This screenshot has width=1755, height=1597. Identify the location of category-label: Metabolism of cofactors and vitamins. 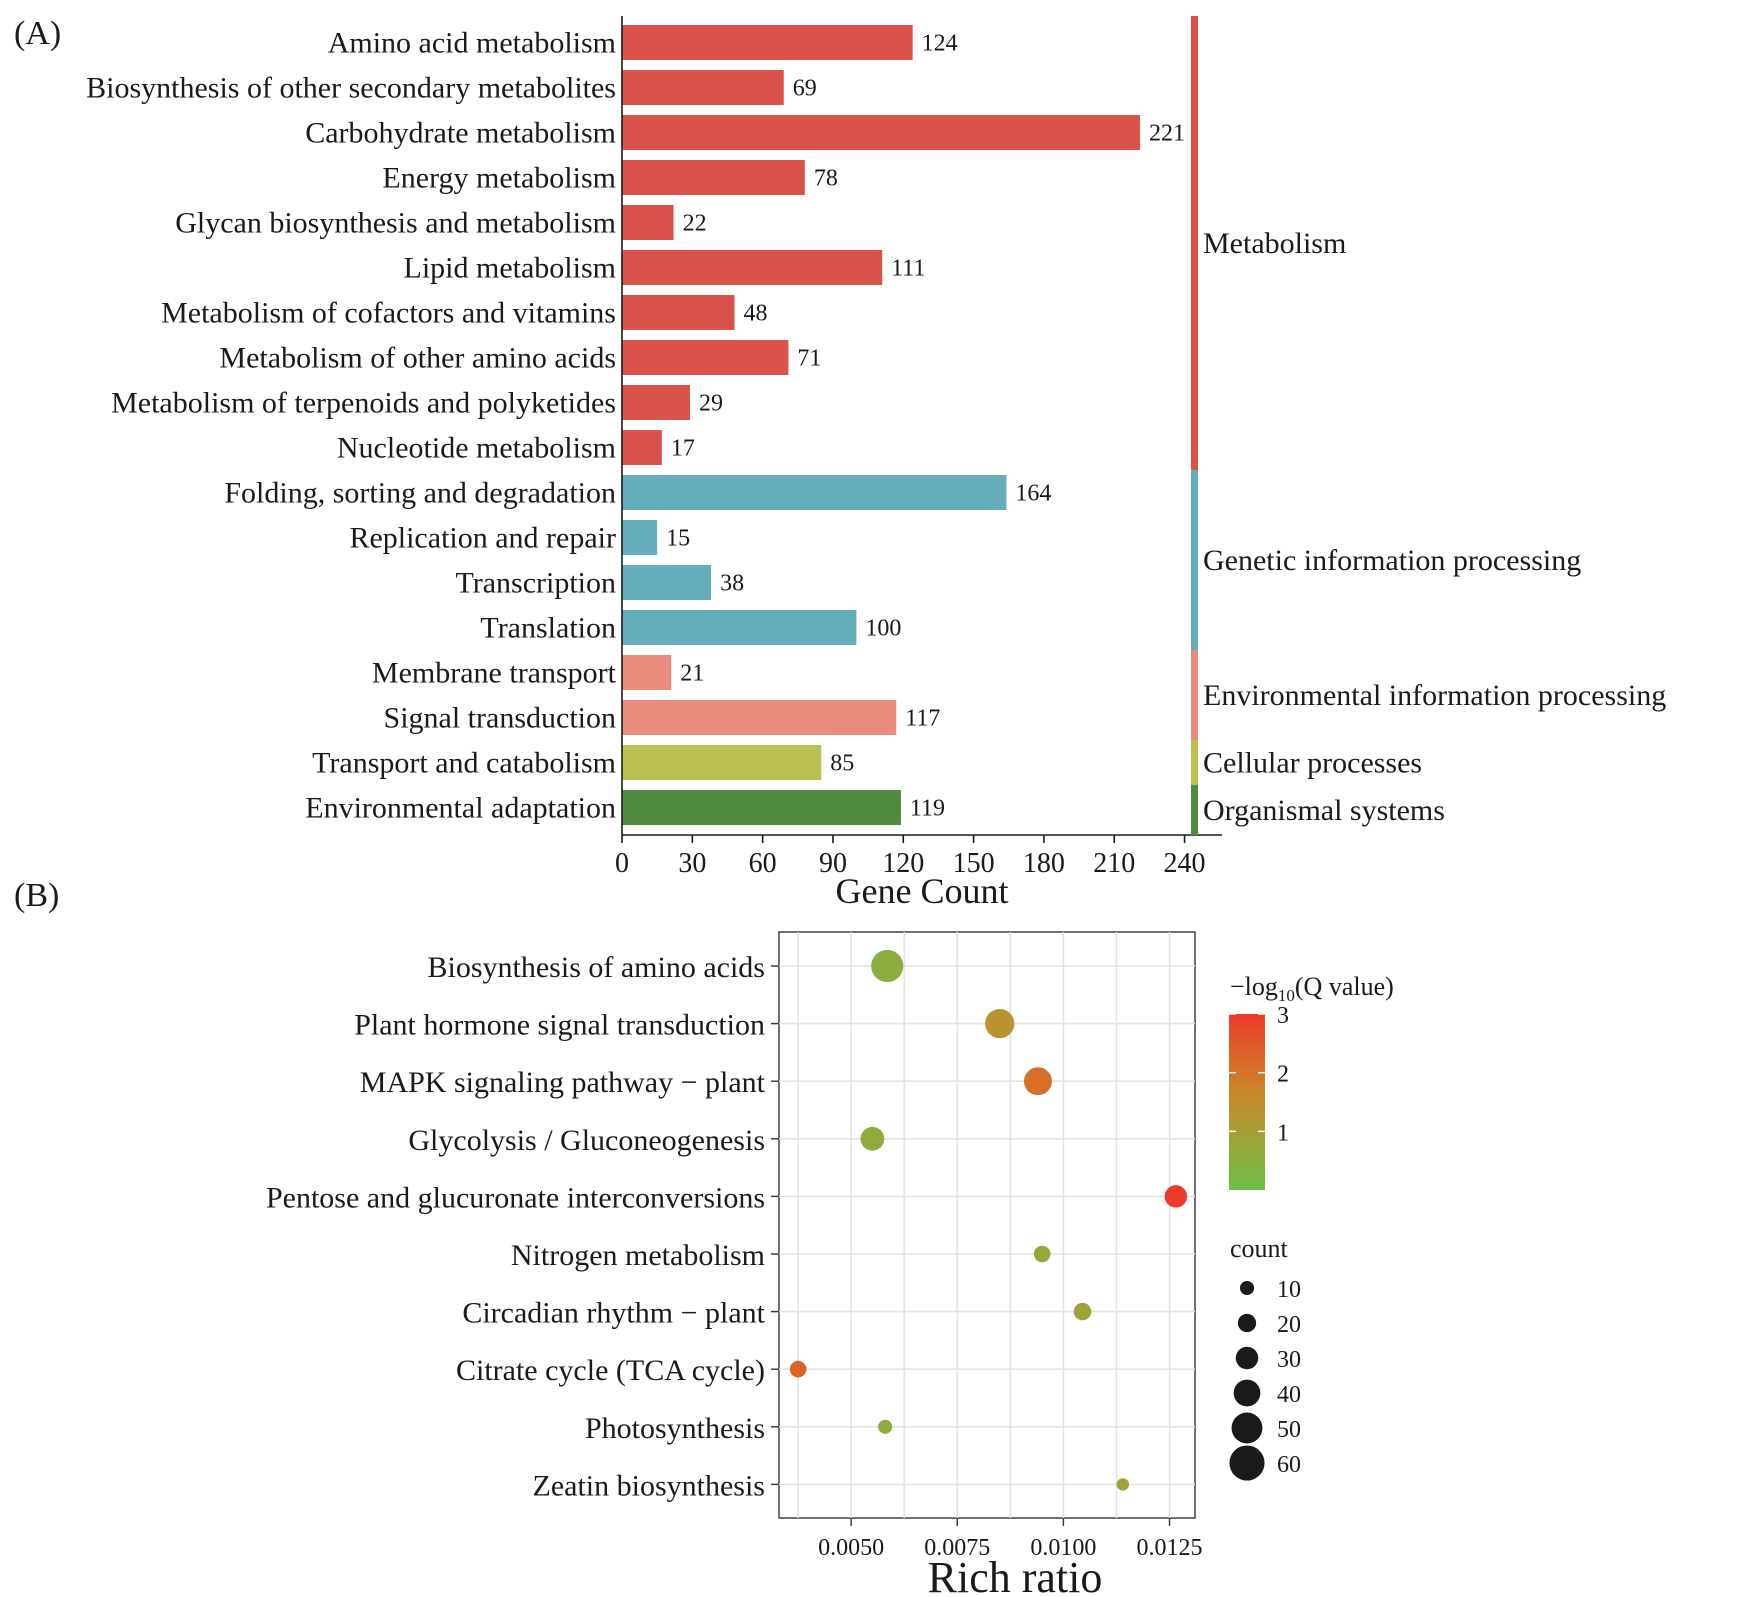
(388, 313).